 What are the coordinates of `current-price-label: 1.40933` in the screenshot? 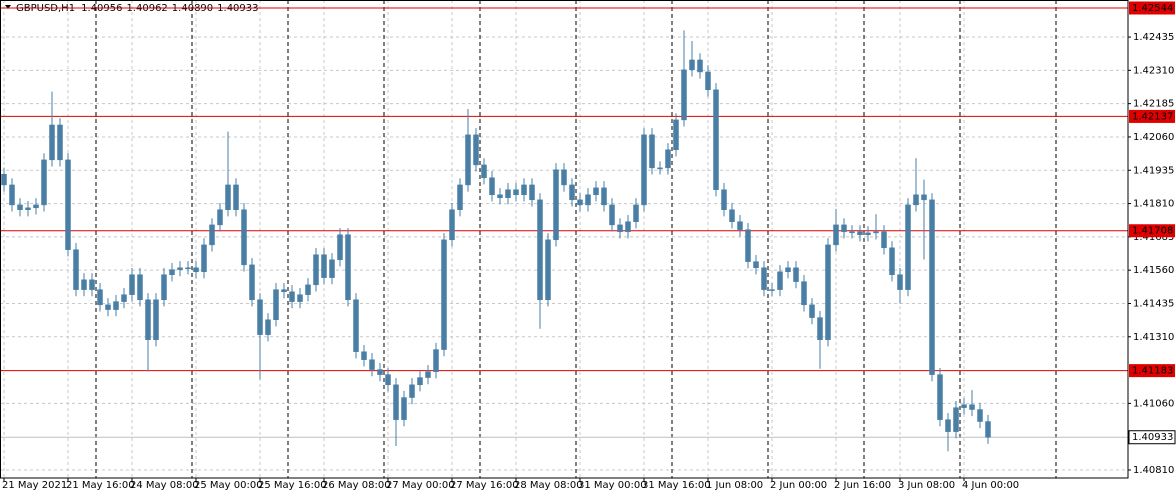 It's located at (1152, 437).